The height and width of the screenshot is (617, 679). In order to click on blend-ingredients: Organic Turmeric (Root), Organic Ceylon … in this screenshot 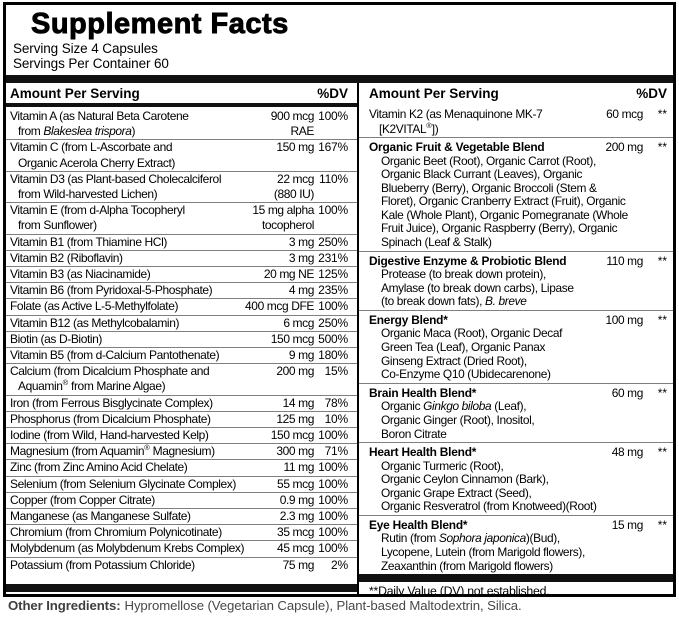, I will do `click(518, 486)`.